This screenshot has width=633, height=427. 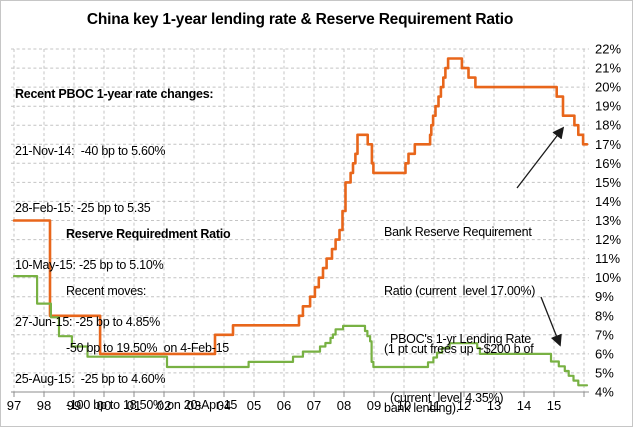 What do you see at coordinates (494, 405) in the screenshot?
I see `x-tick-label: 13` at bounding box center [494, 405].